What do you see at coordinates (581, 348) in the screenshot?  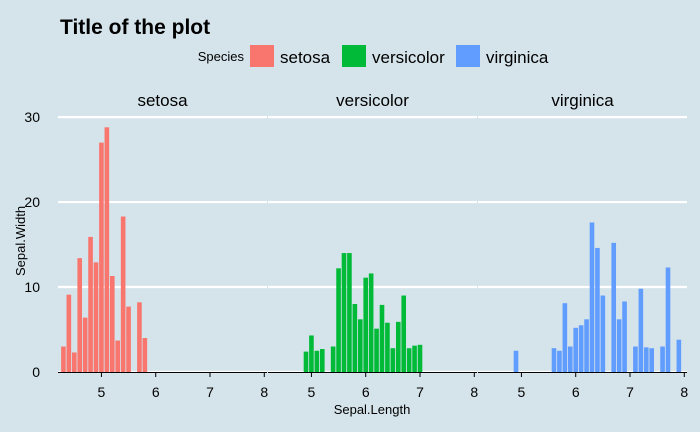 I see `bar-virginica-6.1` at bounding box center [581, 348].